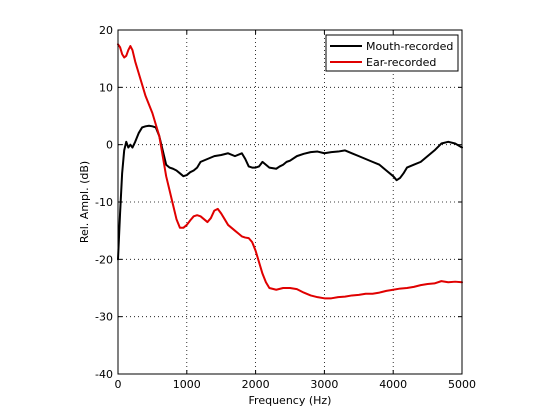 The width and height of the screenshot is (560, 420). I want to click on legend-box, so click(392, 53).